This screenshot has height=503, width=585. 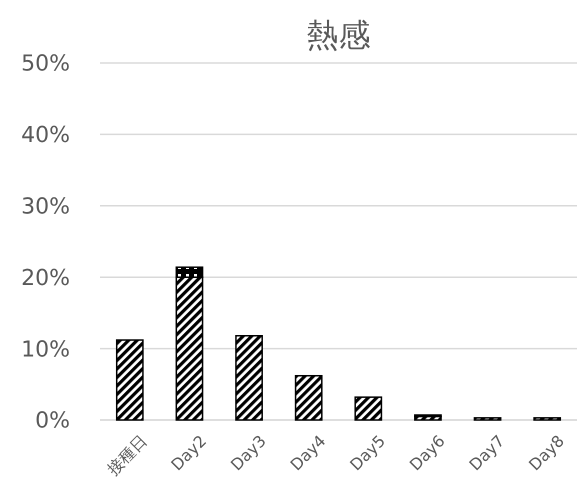 I want to click on y-tick-label: 50%, so click(x=45, y=64).